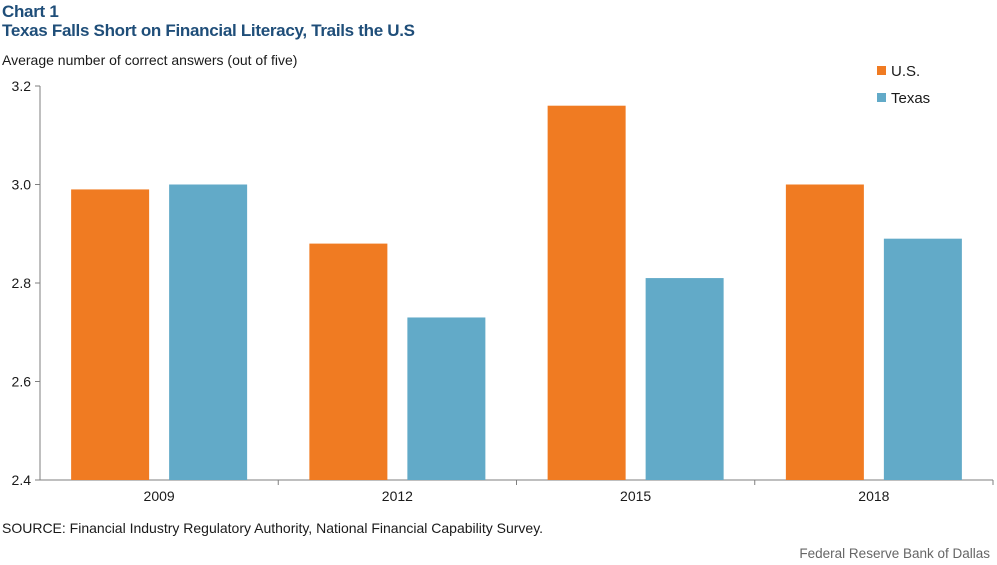 This screenshot has width=997, height=565. I want to click on legend-label: U.S., so click(905, 71).